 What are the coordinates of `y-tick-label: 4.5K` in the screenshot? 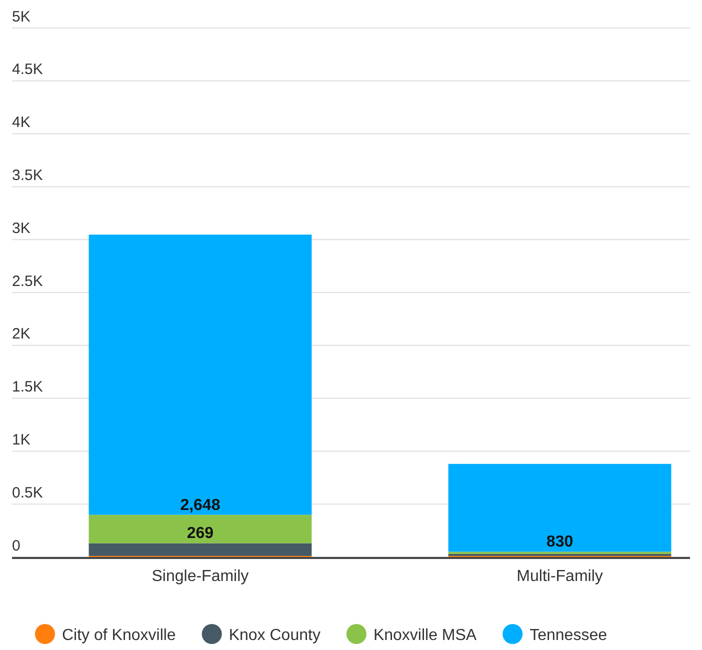 It's located at (27, 69).